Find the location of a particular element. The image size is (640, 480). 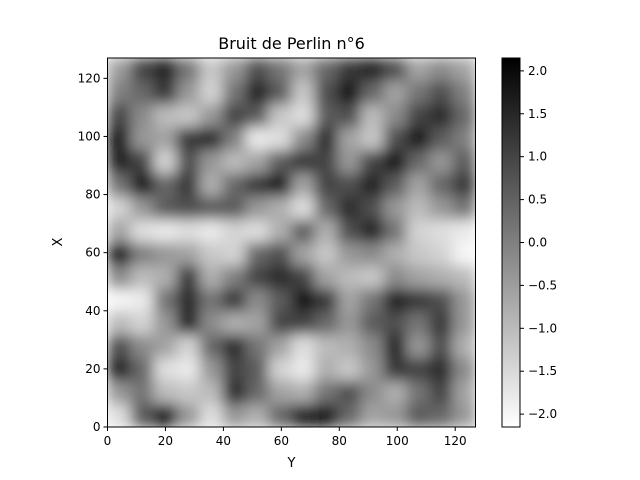

colorbar-tick-label: 1.0 is located at coordinates (537, 157).